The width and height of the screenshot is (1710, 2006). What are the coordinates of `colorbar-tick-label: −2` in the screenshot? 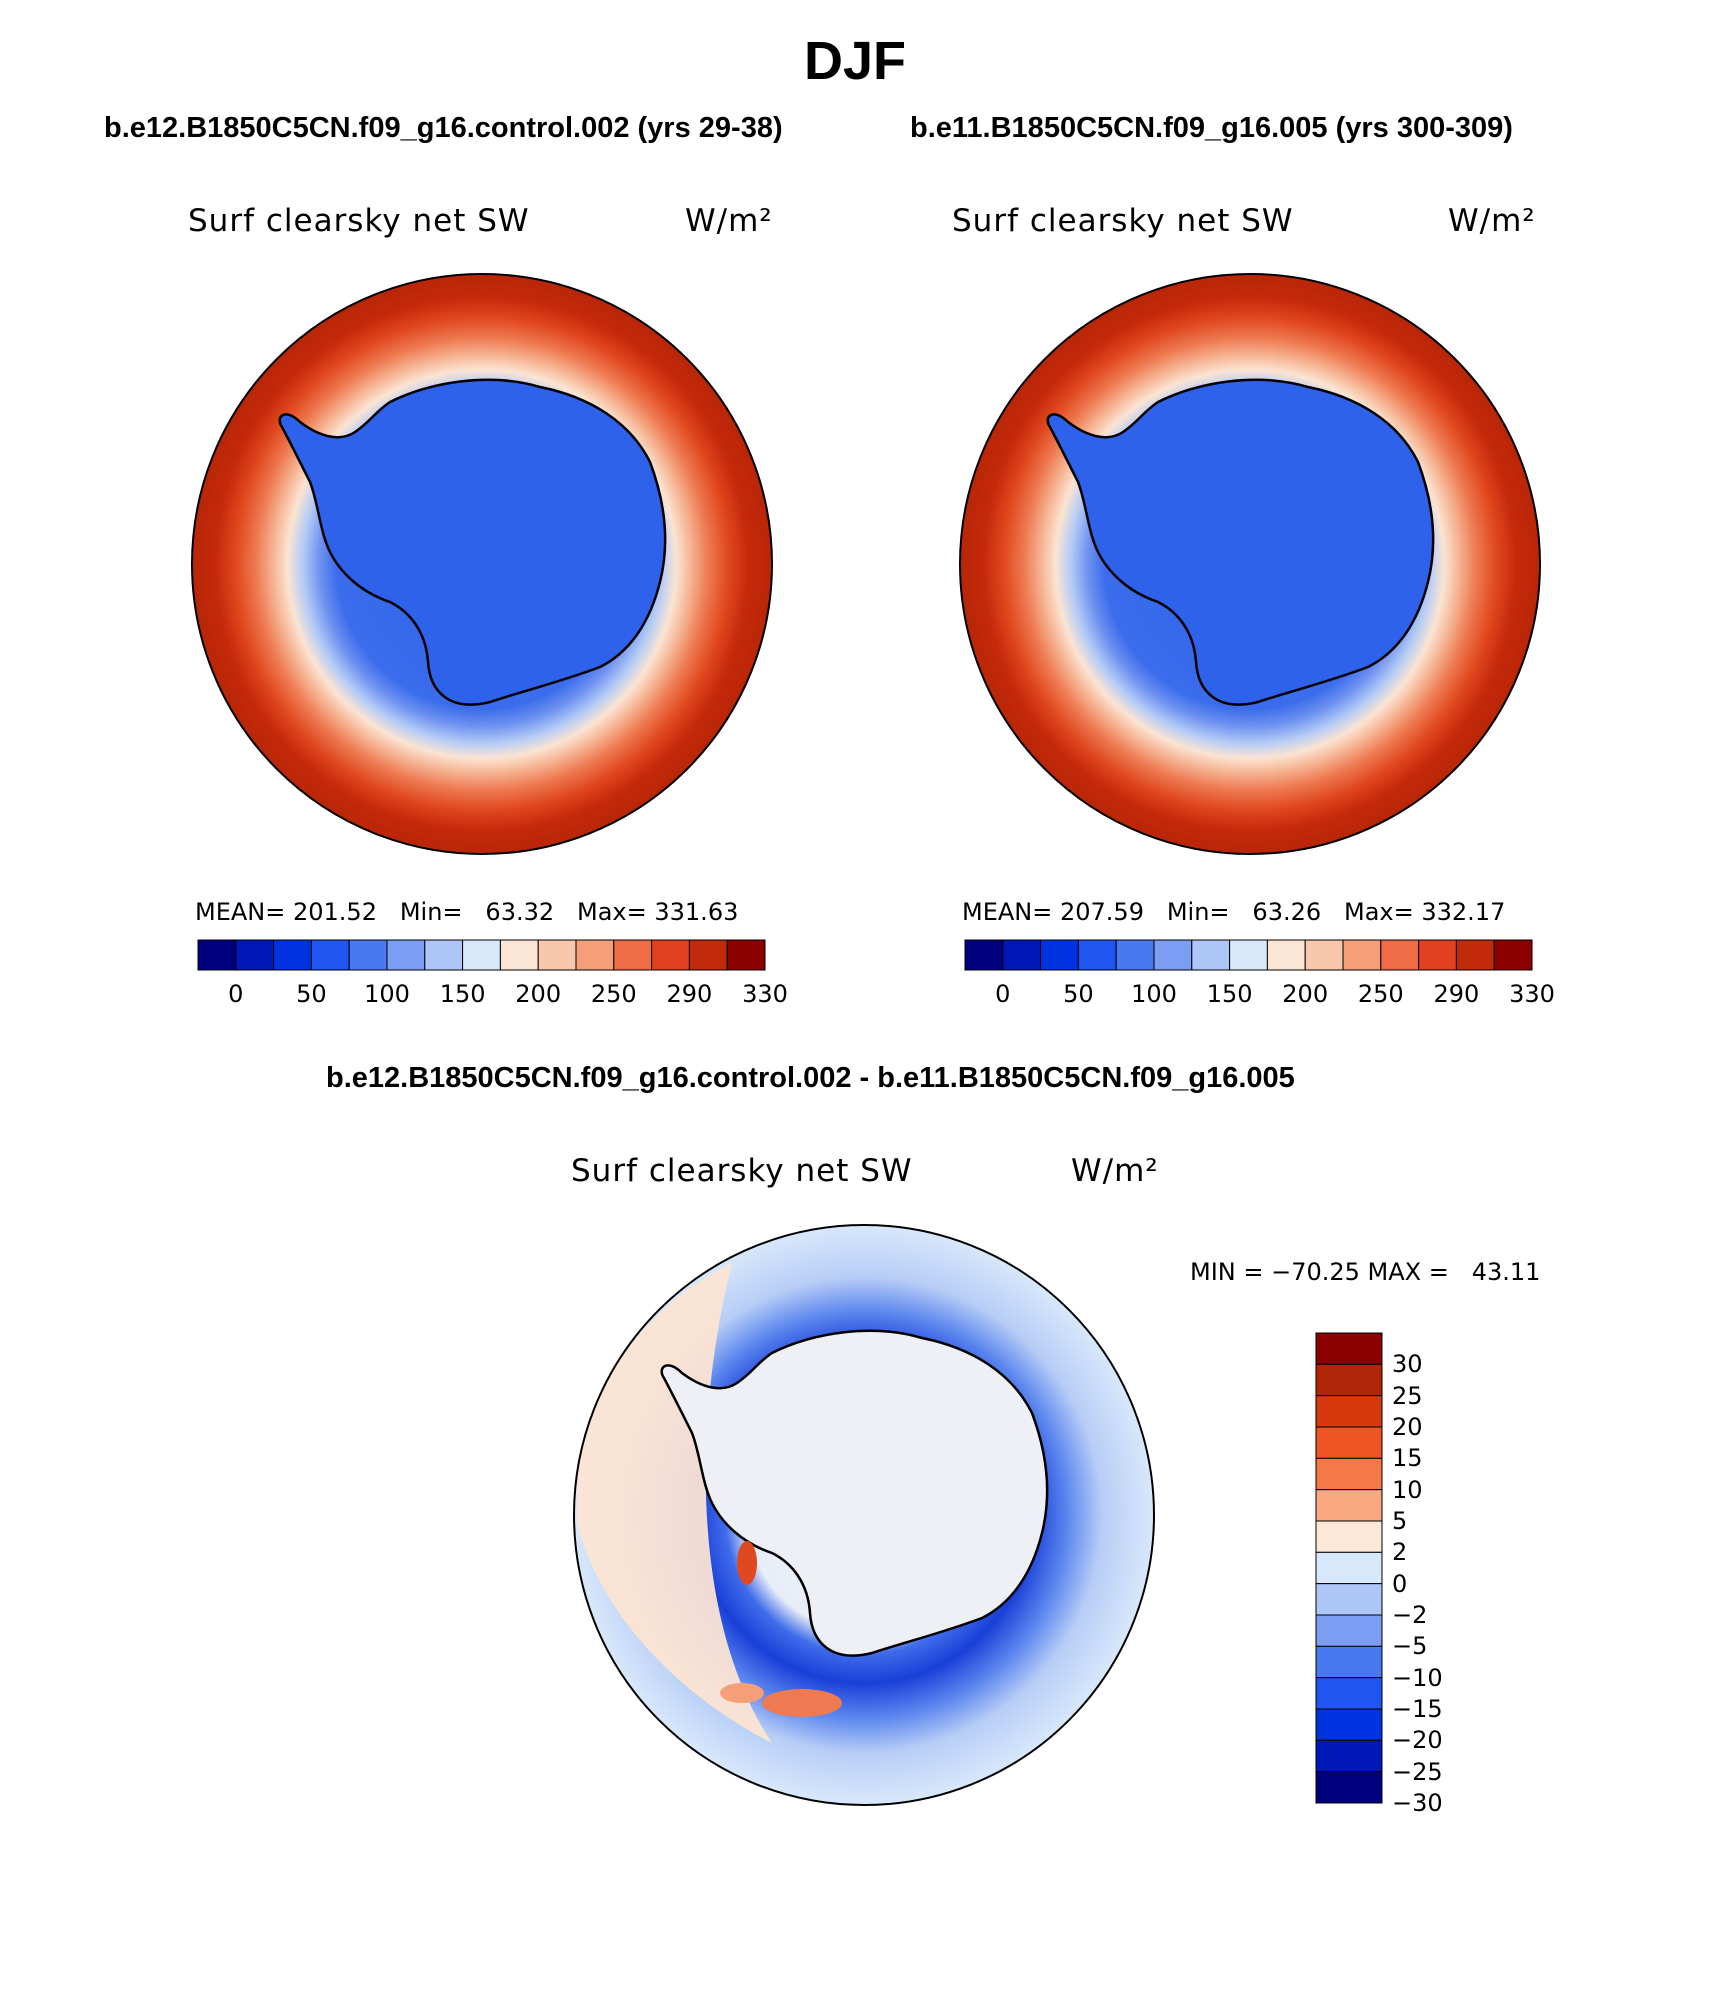 It's located at (1410, 1615).